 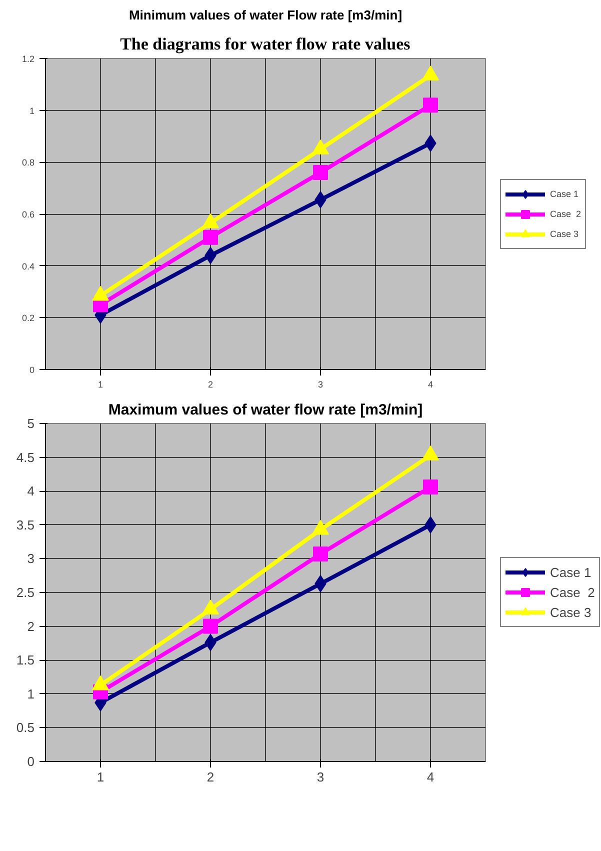 What do you see at coordinates (265, 410) in the screenshot?
I see `chart-title: Maximum values of water flow rate [m3/min]` at bounding box center [265, 410].